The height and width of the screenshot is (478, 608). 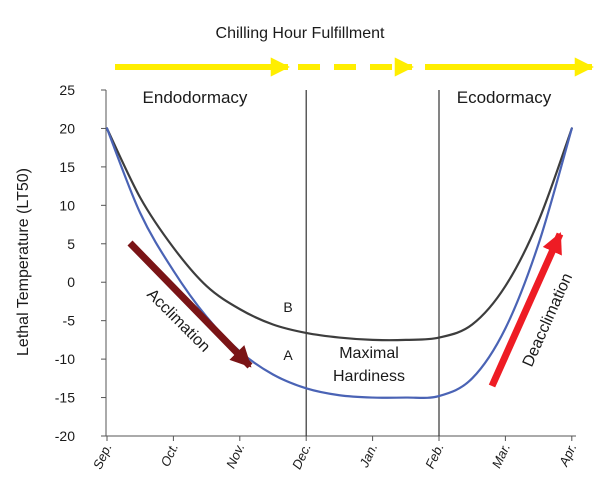 I want to click on y-tick-label: 5, so click(x=71, y=244).